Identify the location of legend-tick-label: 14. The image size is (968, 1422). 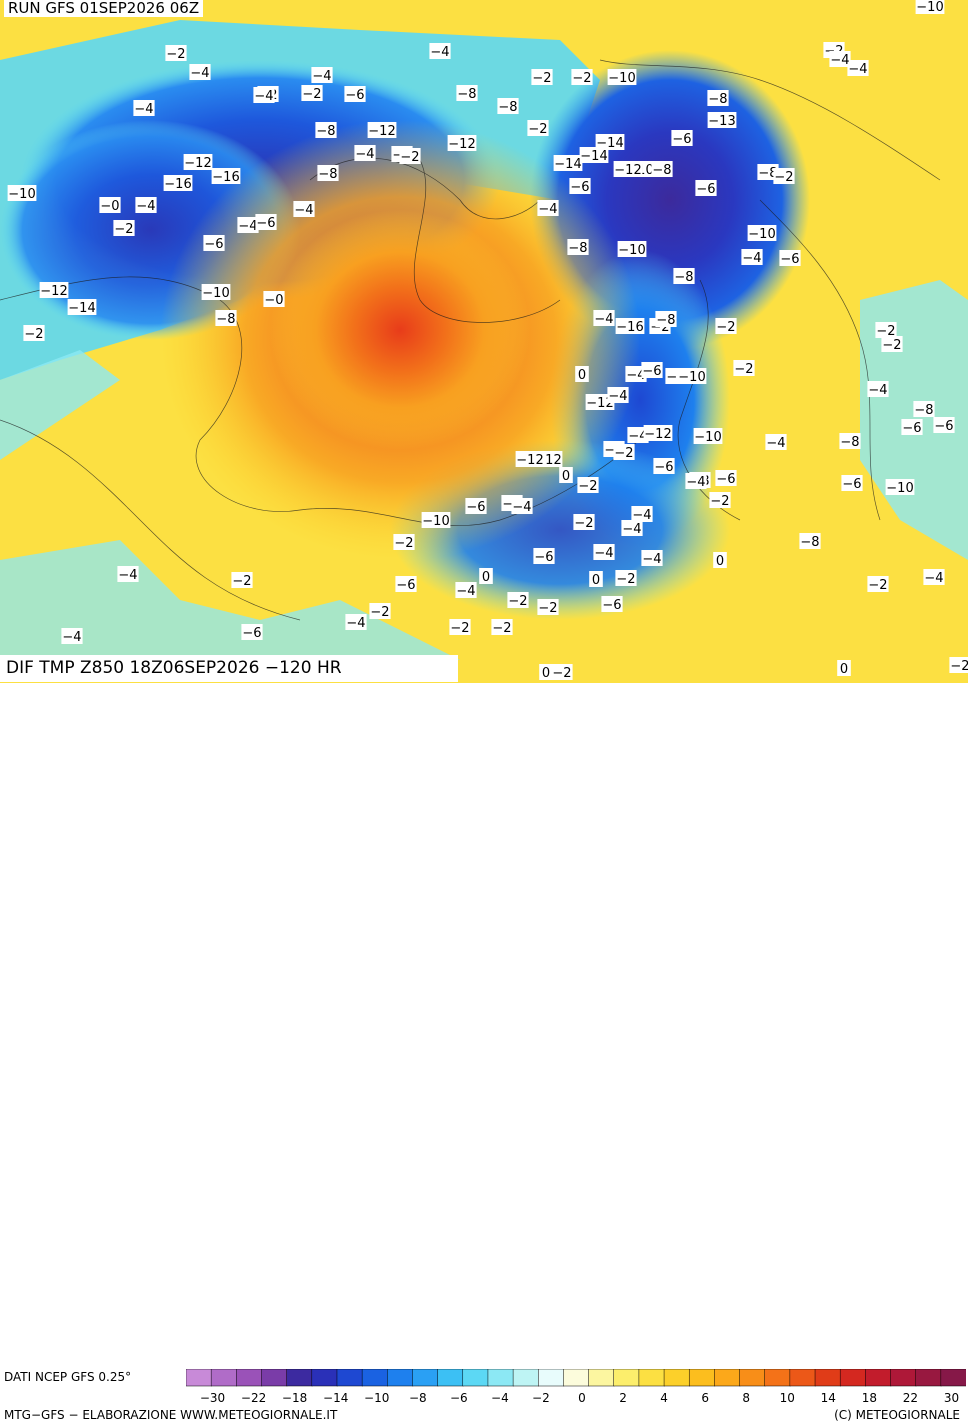
(828, 1398).